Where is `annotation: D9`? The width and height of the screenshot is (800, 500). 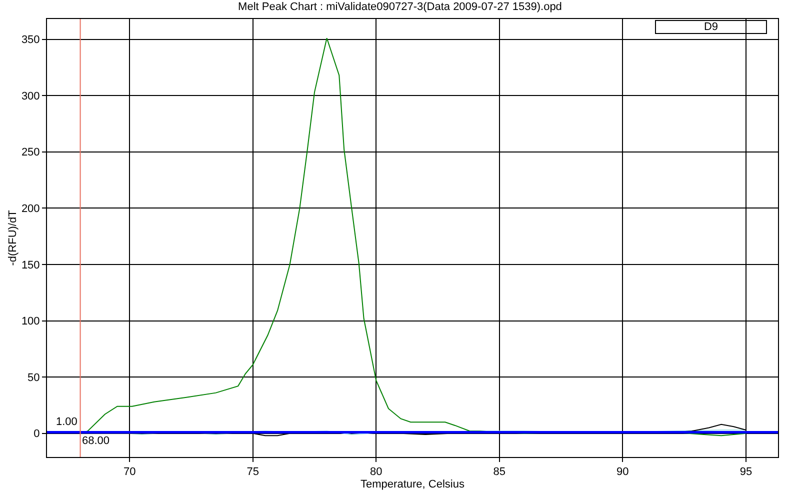 annotation: D9 is located at coordinates (711, 27).